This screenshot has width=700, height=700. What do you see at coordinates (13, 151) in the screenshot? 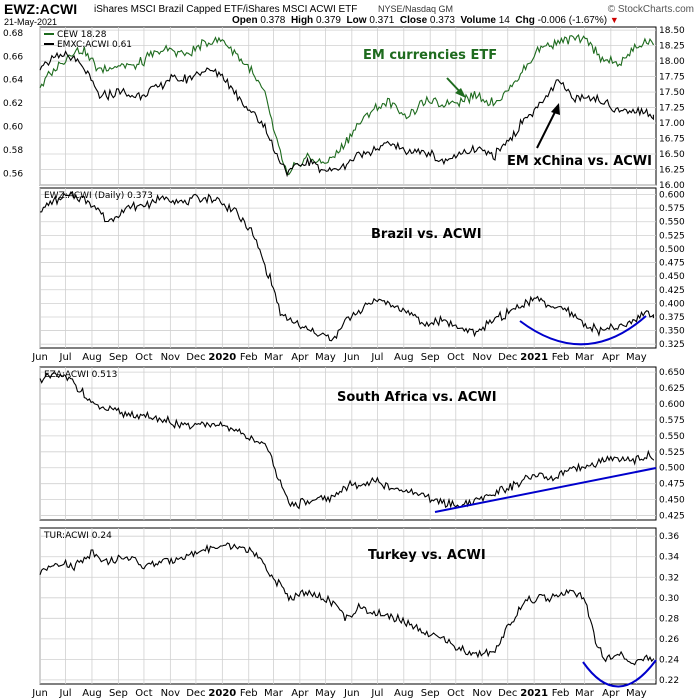
I see `y-tick-label-left: 0.58` at bounding box center [13, 151].